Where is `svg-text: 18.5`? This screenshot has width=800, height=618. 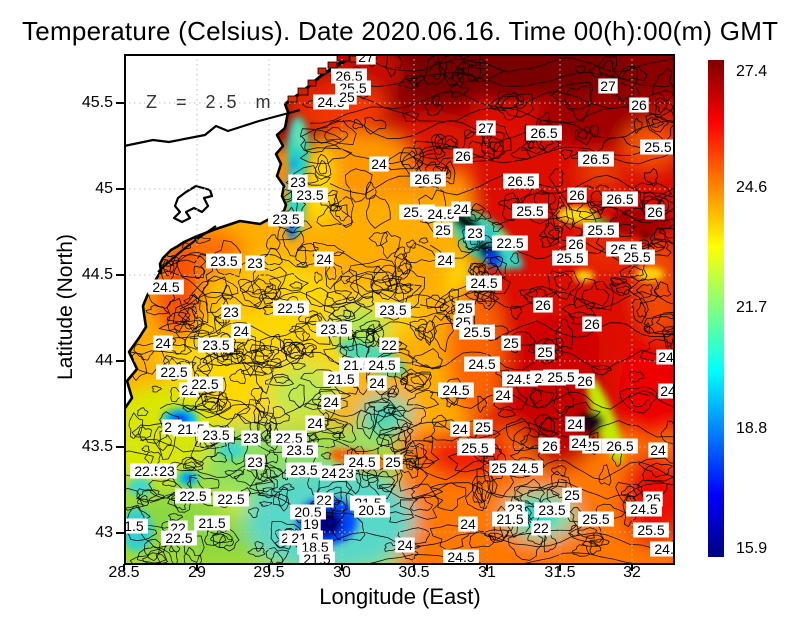
svg-text: 18.5 is located at coordinates (314, 547).